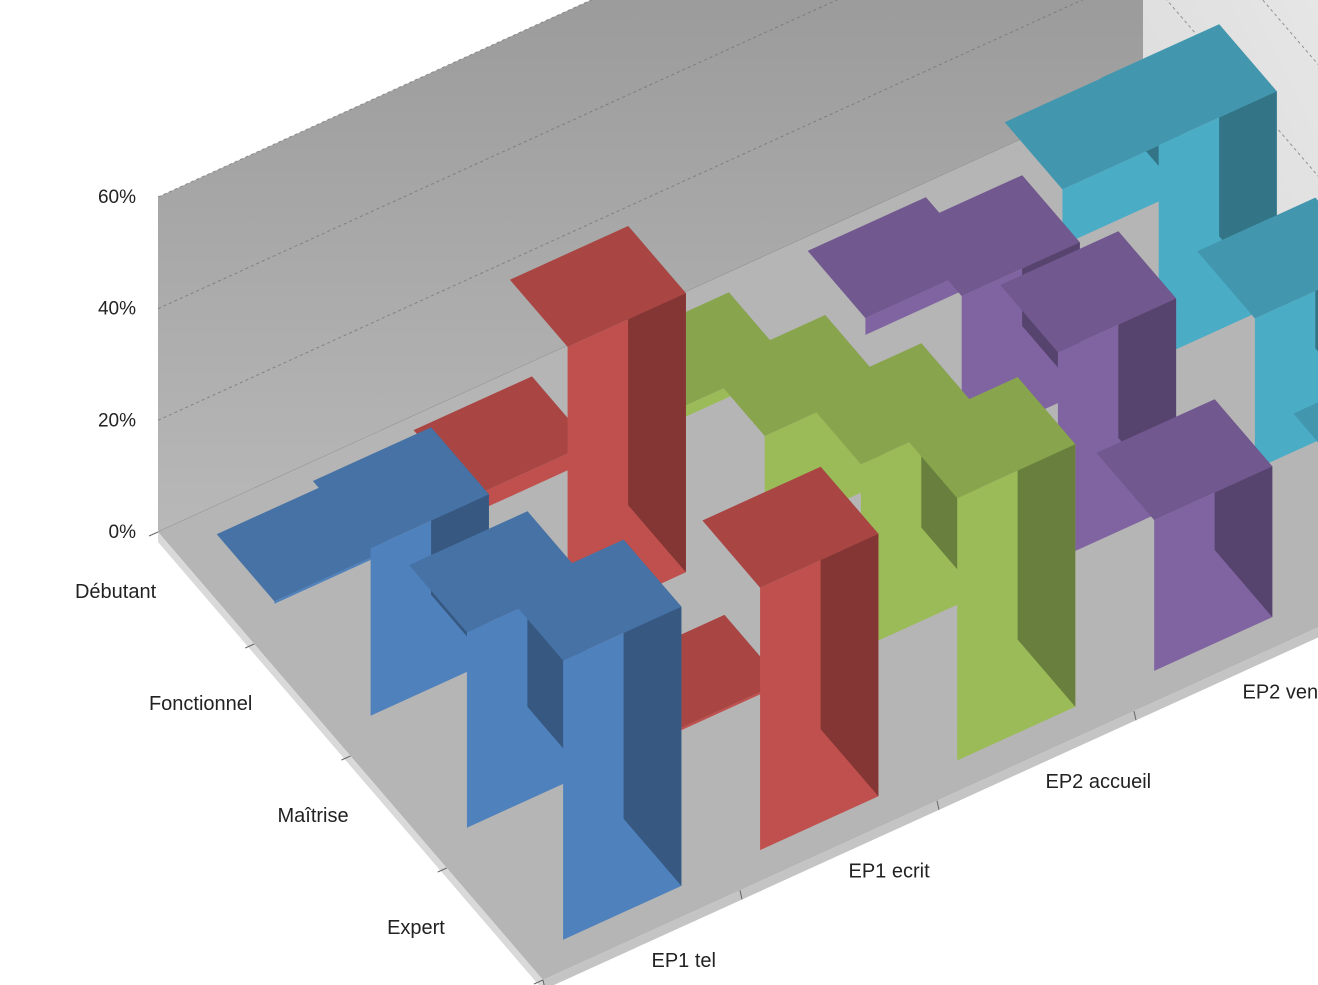  What do you see at coordinates (117, 365) in the screenshot?
I see `y-axis-labels: 0% 20% 40% 60%` at bounding box center [117, 365].